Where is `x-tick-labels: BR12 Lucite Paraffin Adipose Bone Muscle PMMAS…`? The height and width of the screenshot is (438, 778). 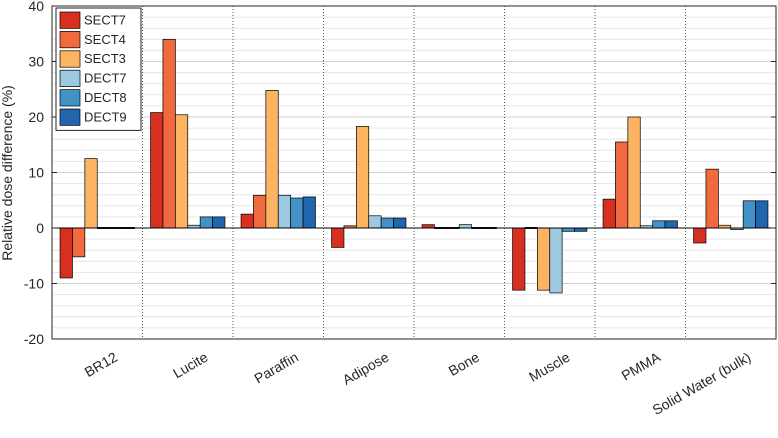 x-tick-labels: BR12 Lucite Paraffin Adipose Bone Muscle PMMAS… is located at coordinates (418, 383).